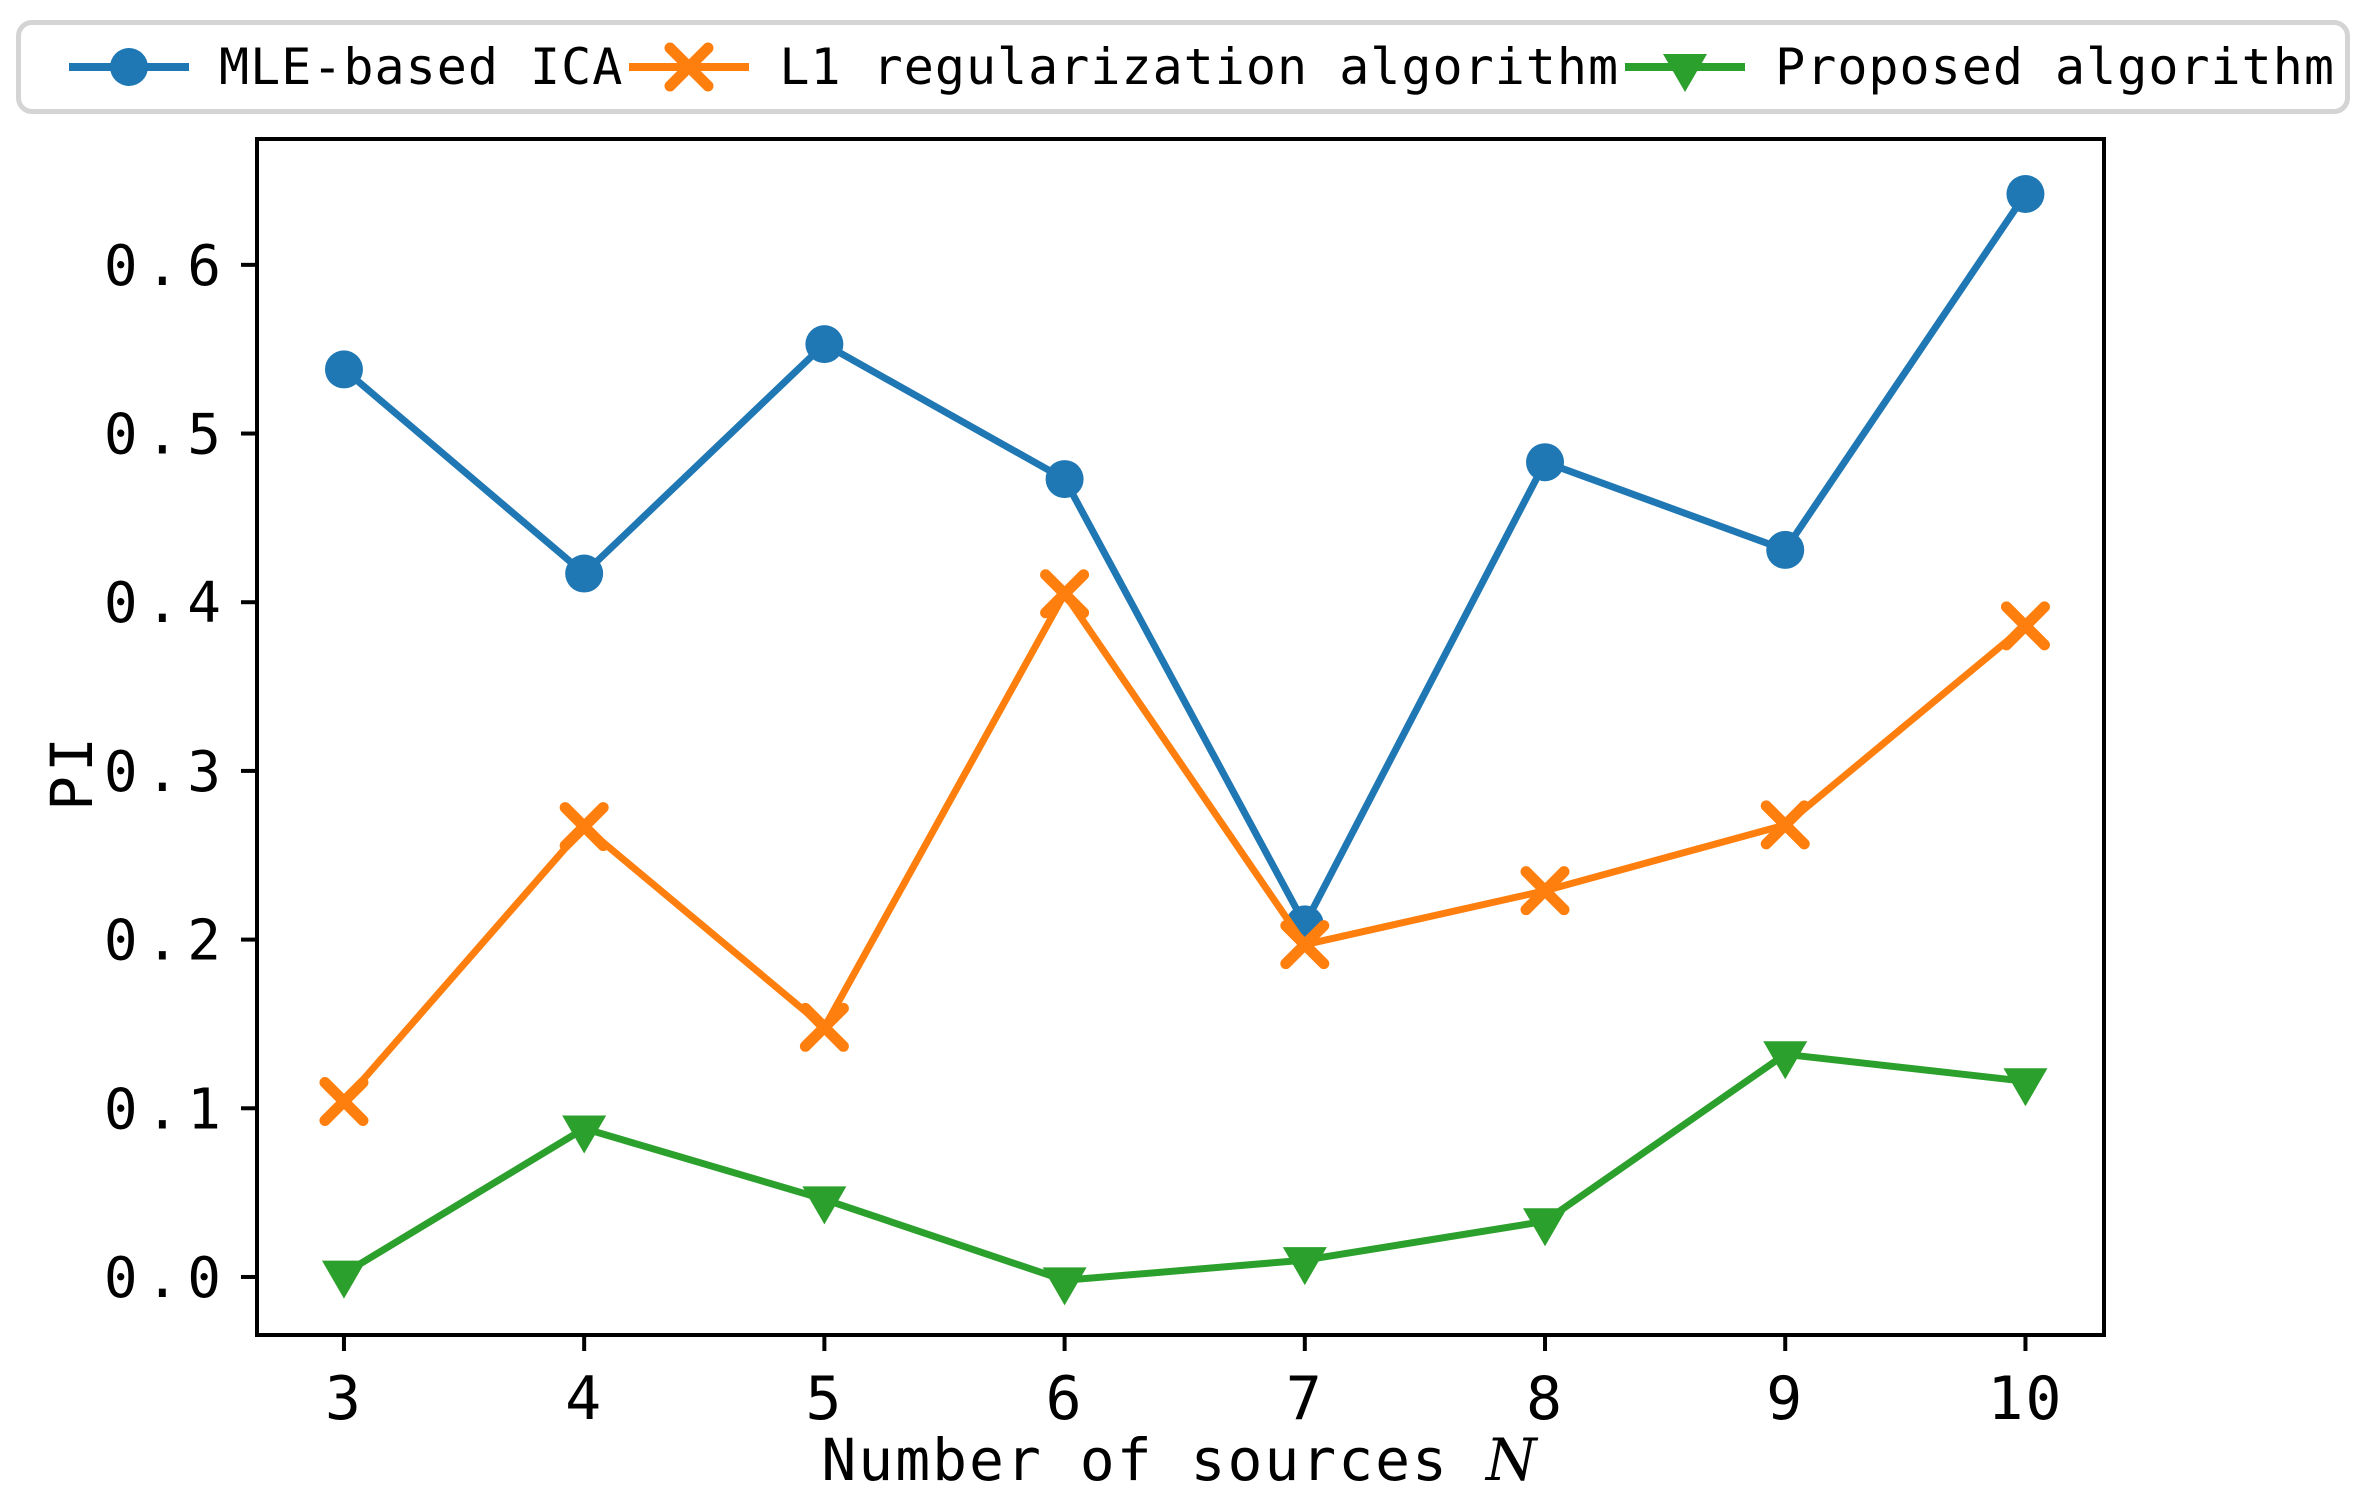  I want to click on y-tick-label: 0.0, so click(166, 1278).